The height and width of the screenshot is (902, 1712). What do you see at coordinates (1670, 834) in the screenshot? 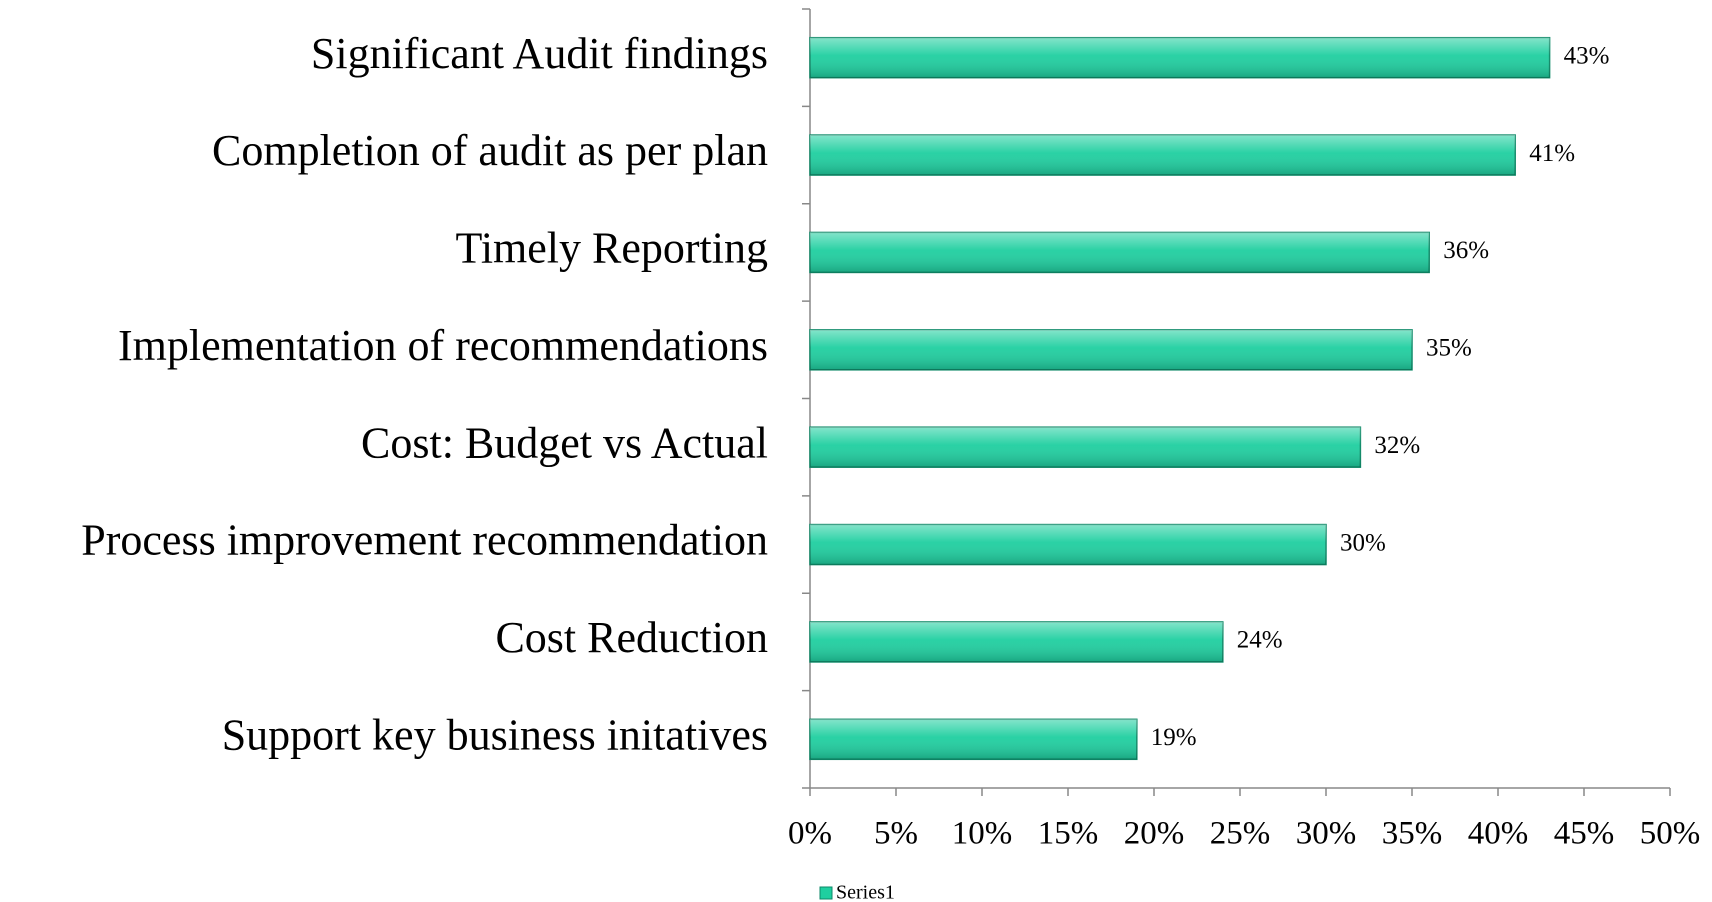
I see `x-tick-label: 50%` at bounding box center [1670, 834].